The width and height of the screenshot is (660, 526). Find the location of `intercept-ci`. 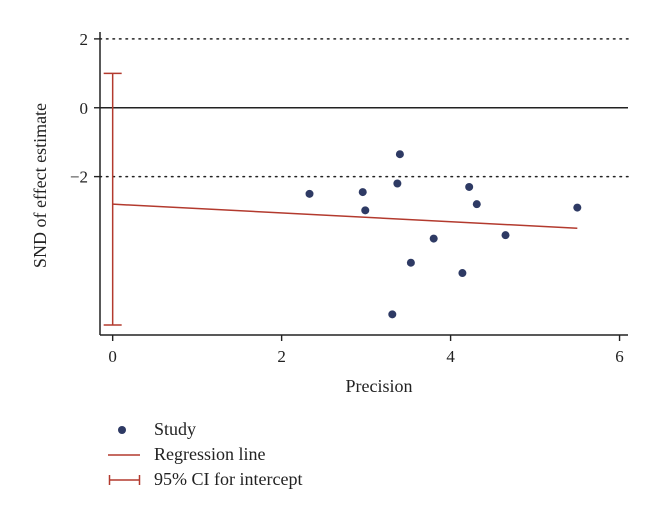

intercept-ci is located at coordinates (112, 199).